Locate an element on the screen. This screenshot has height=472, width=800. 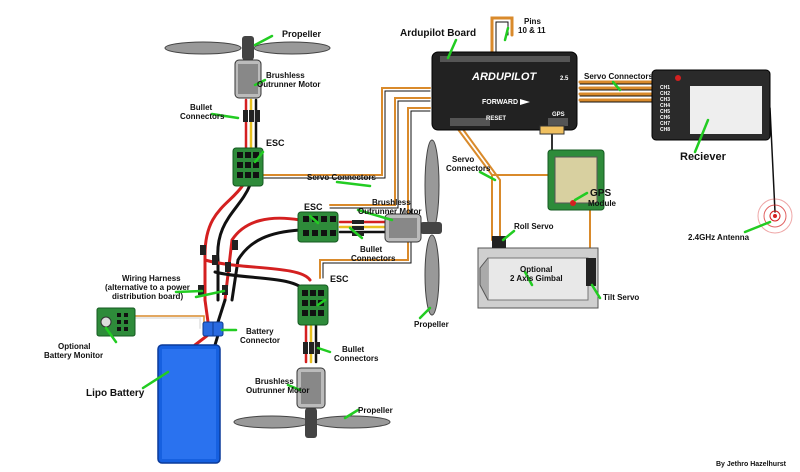
receiver-ch5: CH5 is located at coordinates (665, 112).